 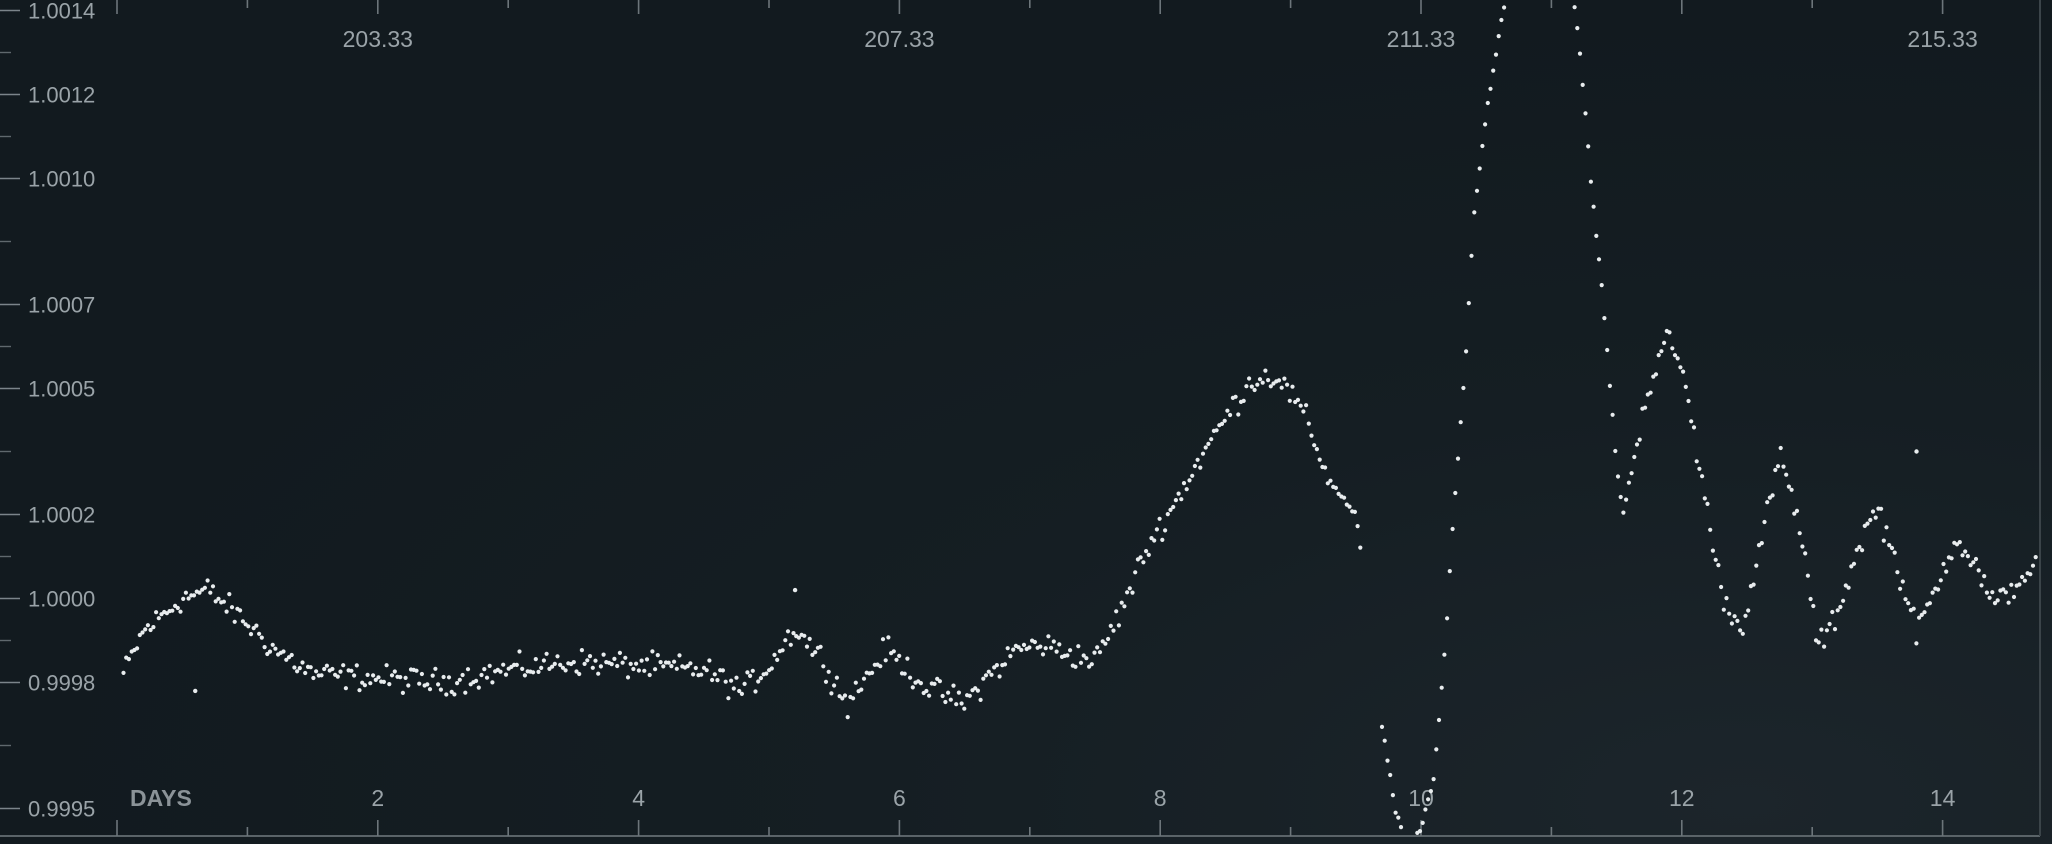 What do you see at coordinates (161, 798) in the screenshot?
I see `days-axis-label: DAYS` at bounding box center [161, 798].